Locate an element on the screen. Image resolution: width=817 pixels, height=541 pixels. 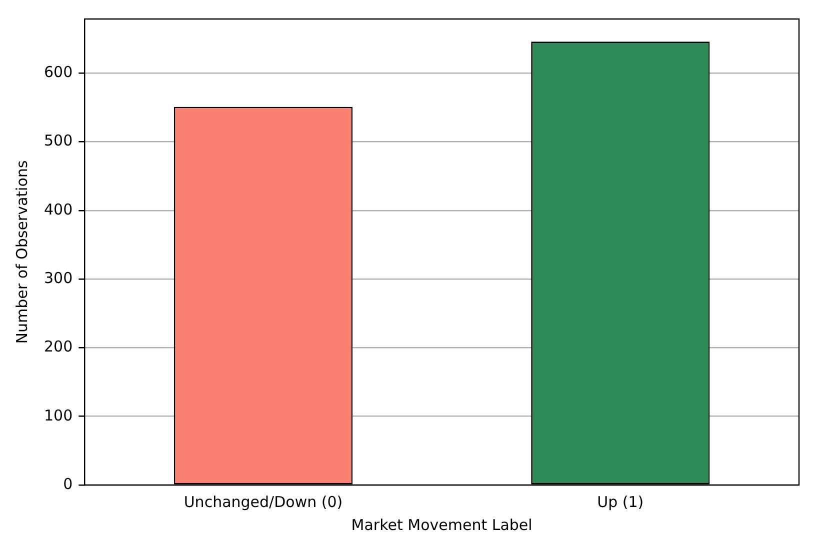
y-tick-label: 500 is located at coordinates (58, 141).